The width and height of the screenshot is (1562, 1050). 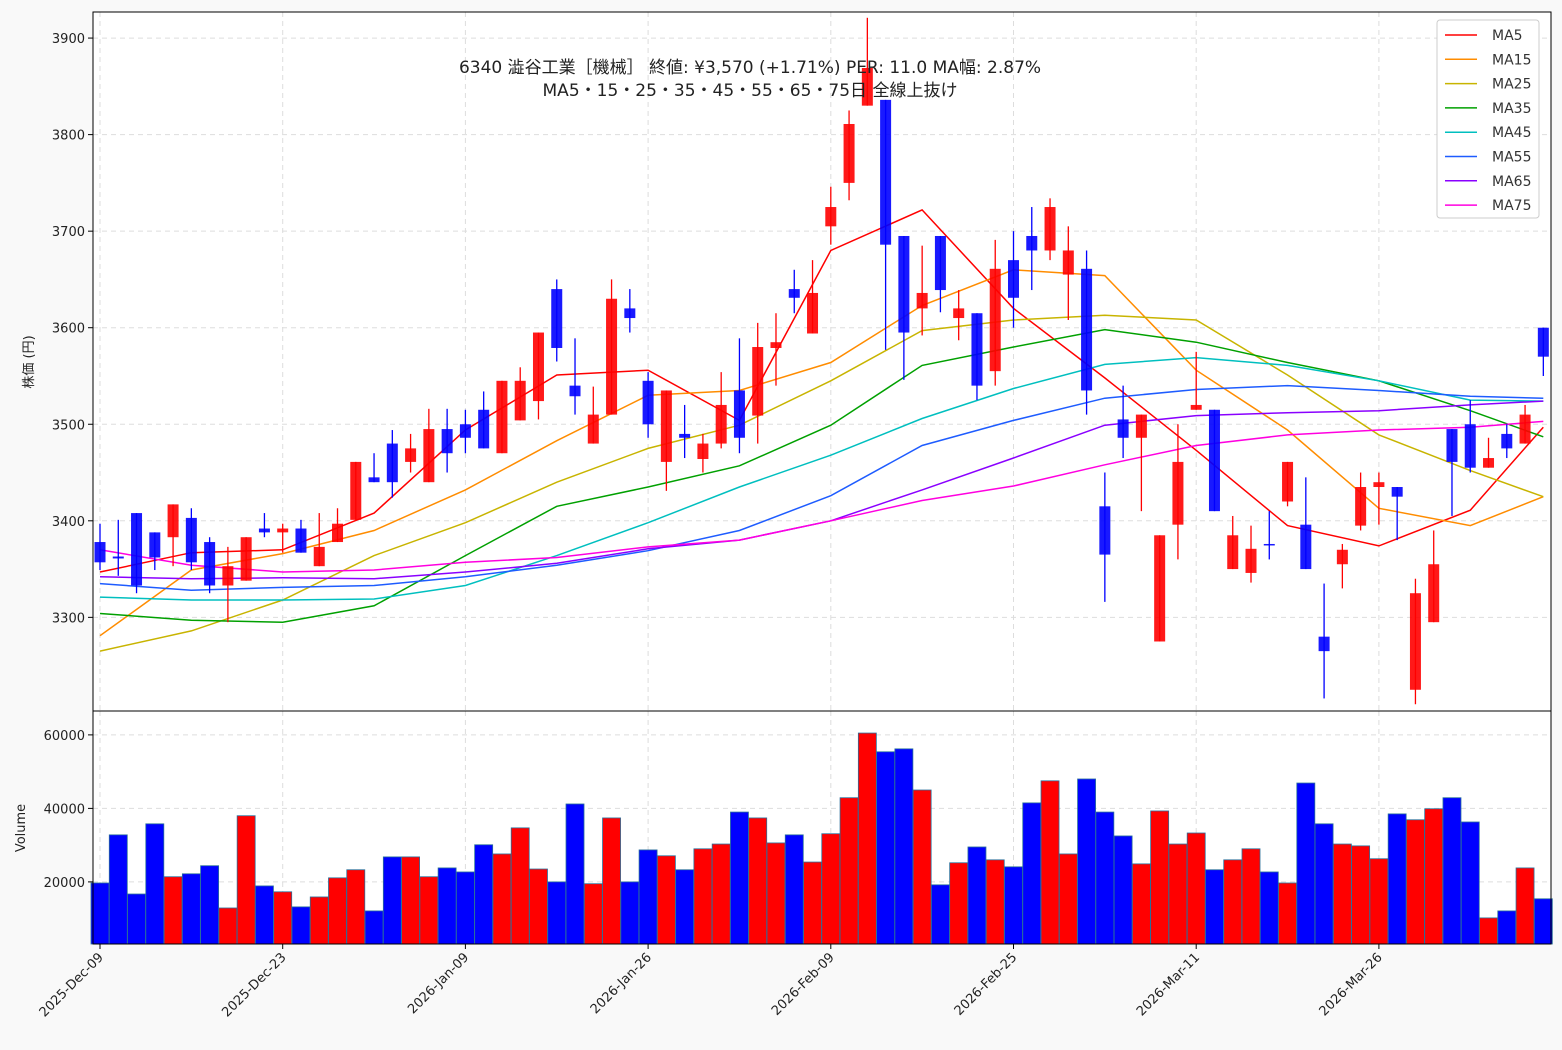 What do you see at coordinates (1168, 984) in the screenshot?
I see `date-tick-label: 2026-Mar-11` at bounding box center [1168, 984].